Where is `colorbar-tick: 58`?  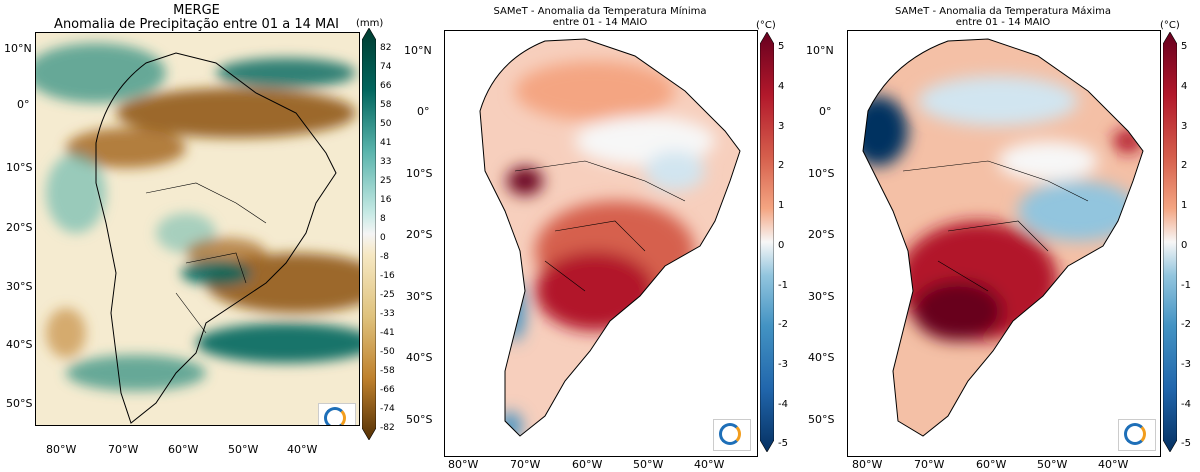 colorbar-tick: 58 is located at coordinates (386, 105).